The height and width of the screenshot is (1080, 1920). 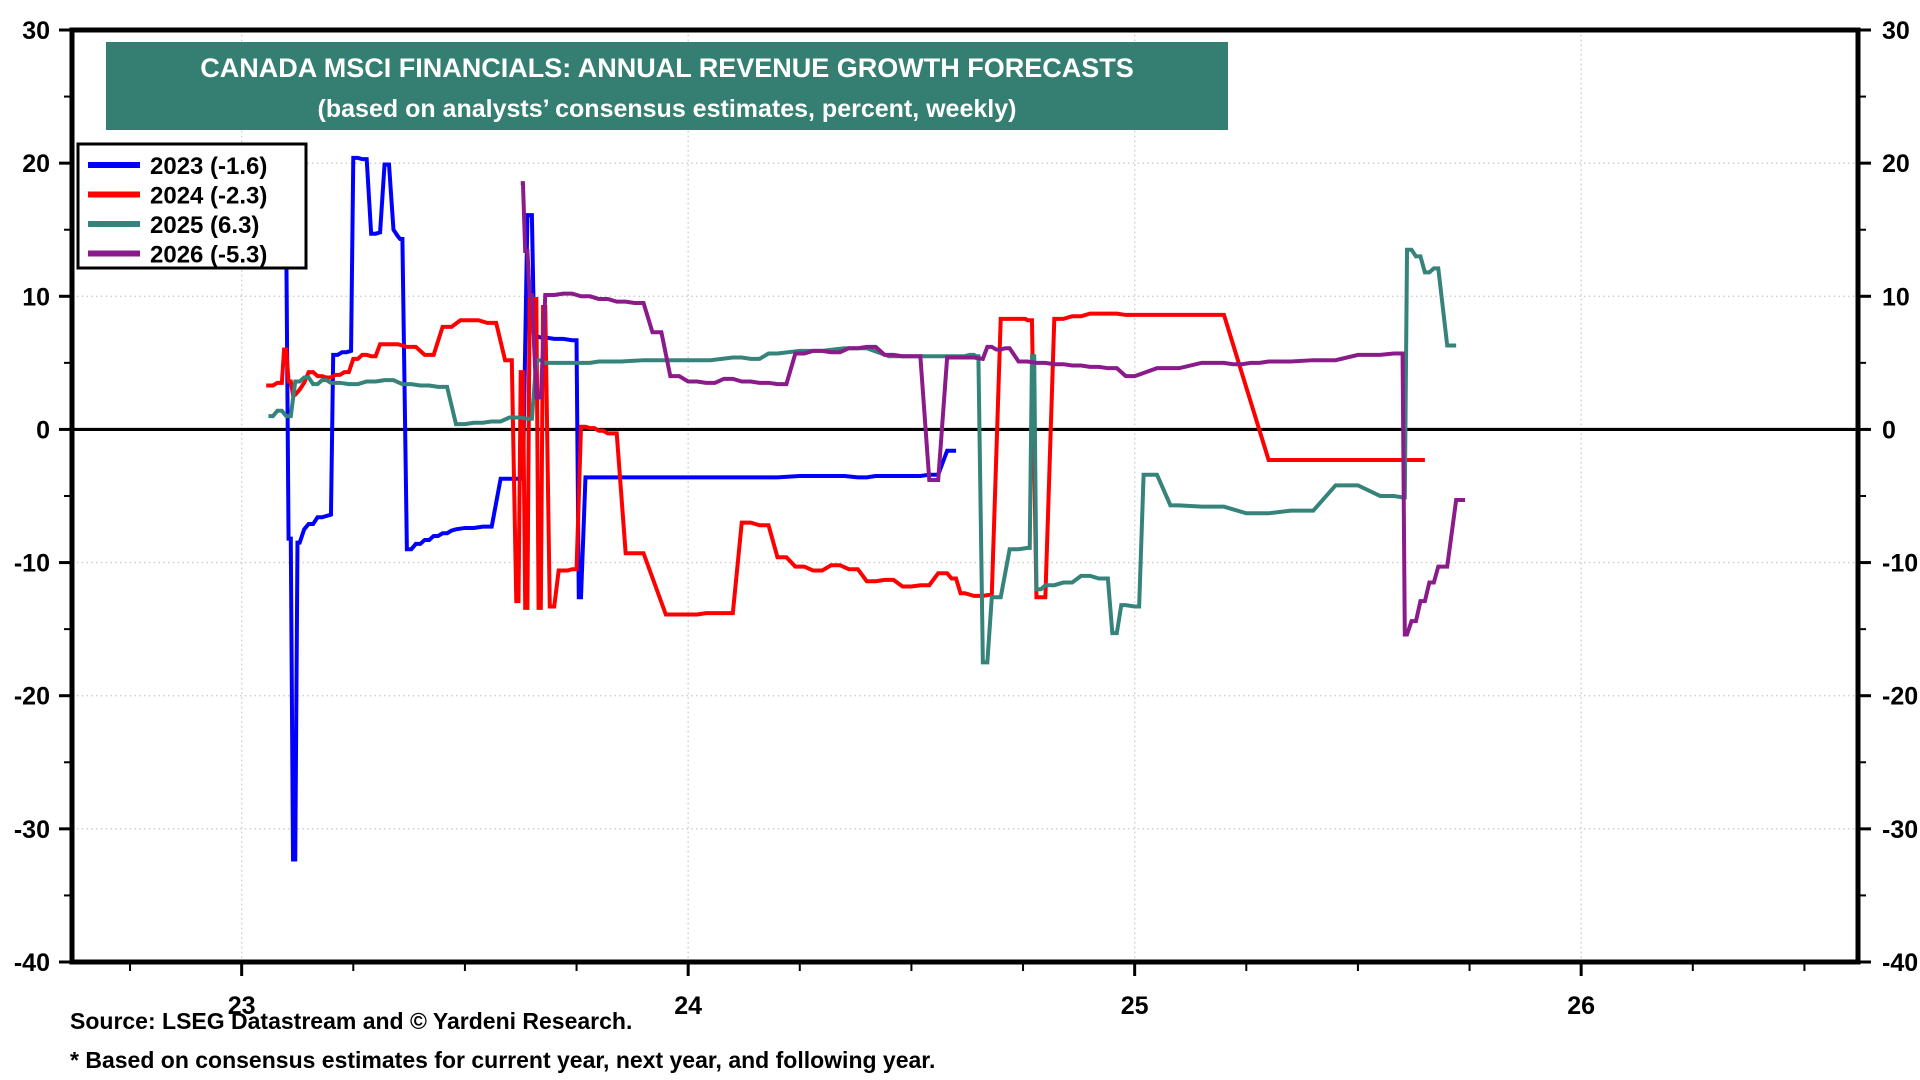 I want to click on y-tick-label-left: 20, so click(x=36, y=164).